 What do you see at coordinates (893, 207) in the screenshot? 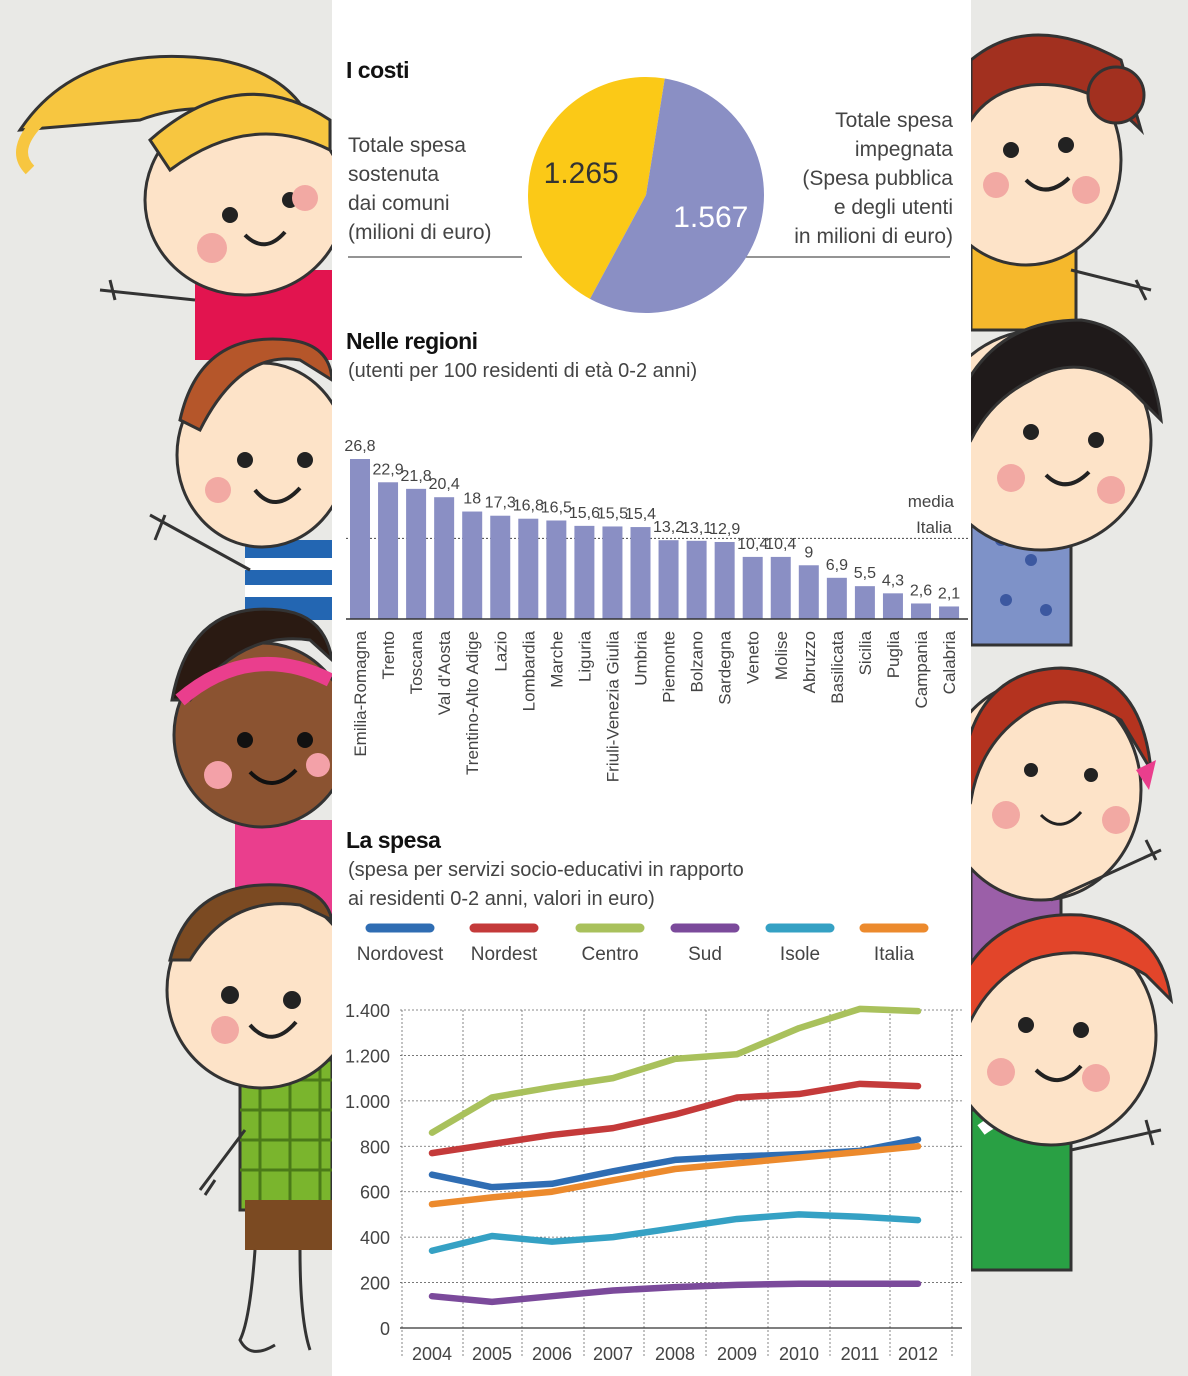
I see `costs-right-line: e degli utenti` at bounding box center [893, 207].